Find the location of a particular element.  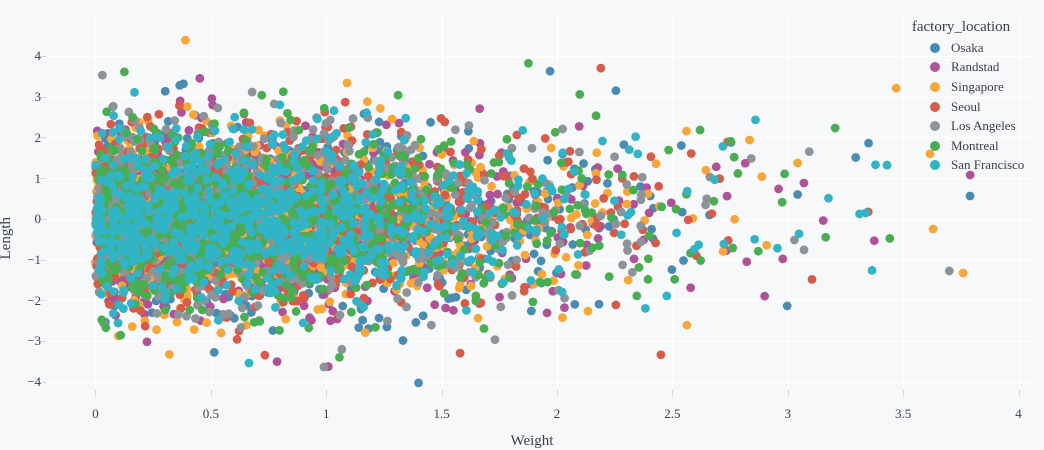

legend-item-label: Seoul is located at coordinates (966, 106).